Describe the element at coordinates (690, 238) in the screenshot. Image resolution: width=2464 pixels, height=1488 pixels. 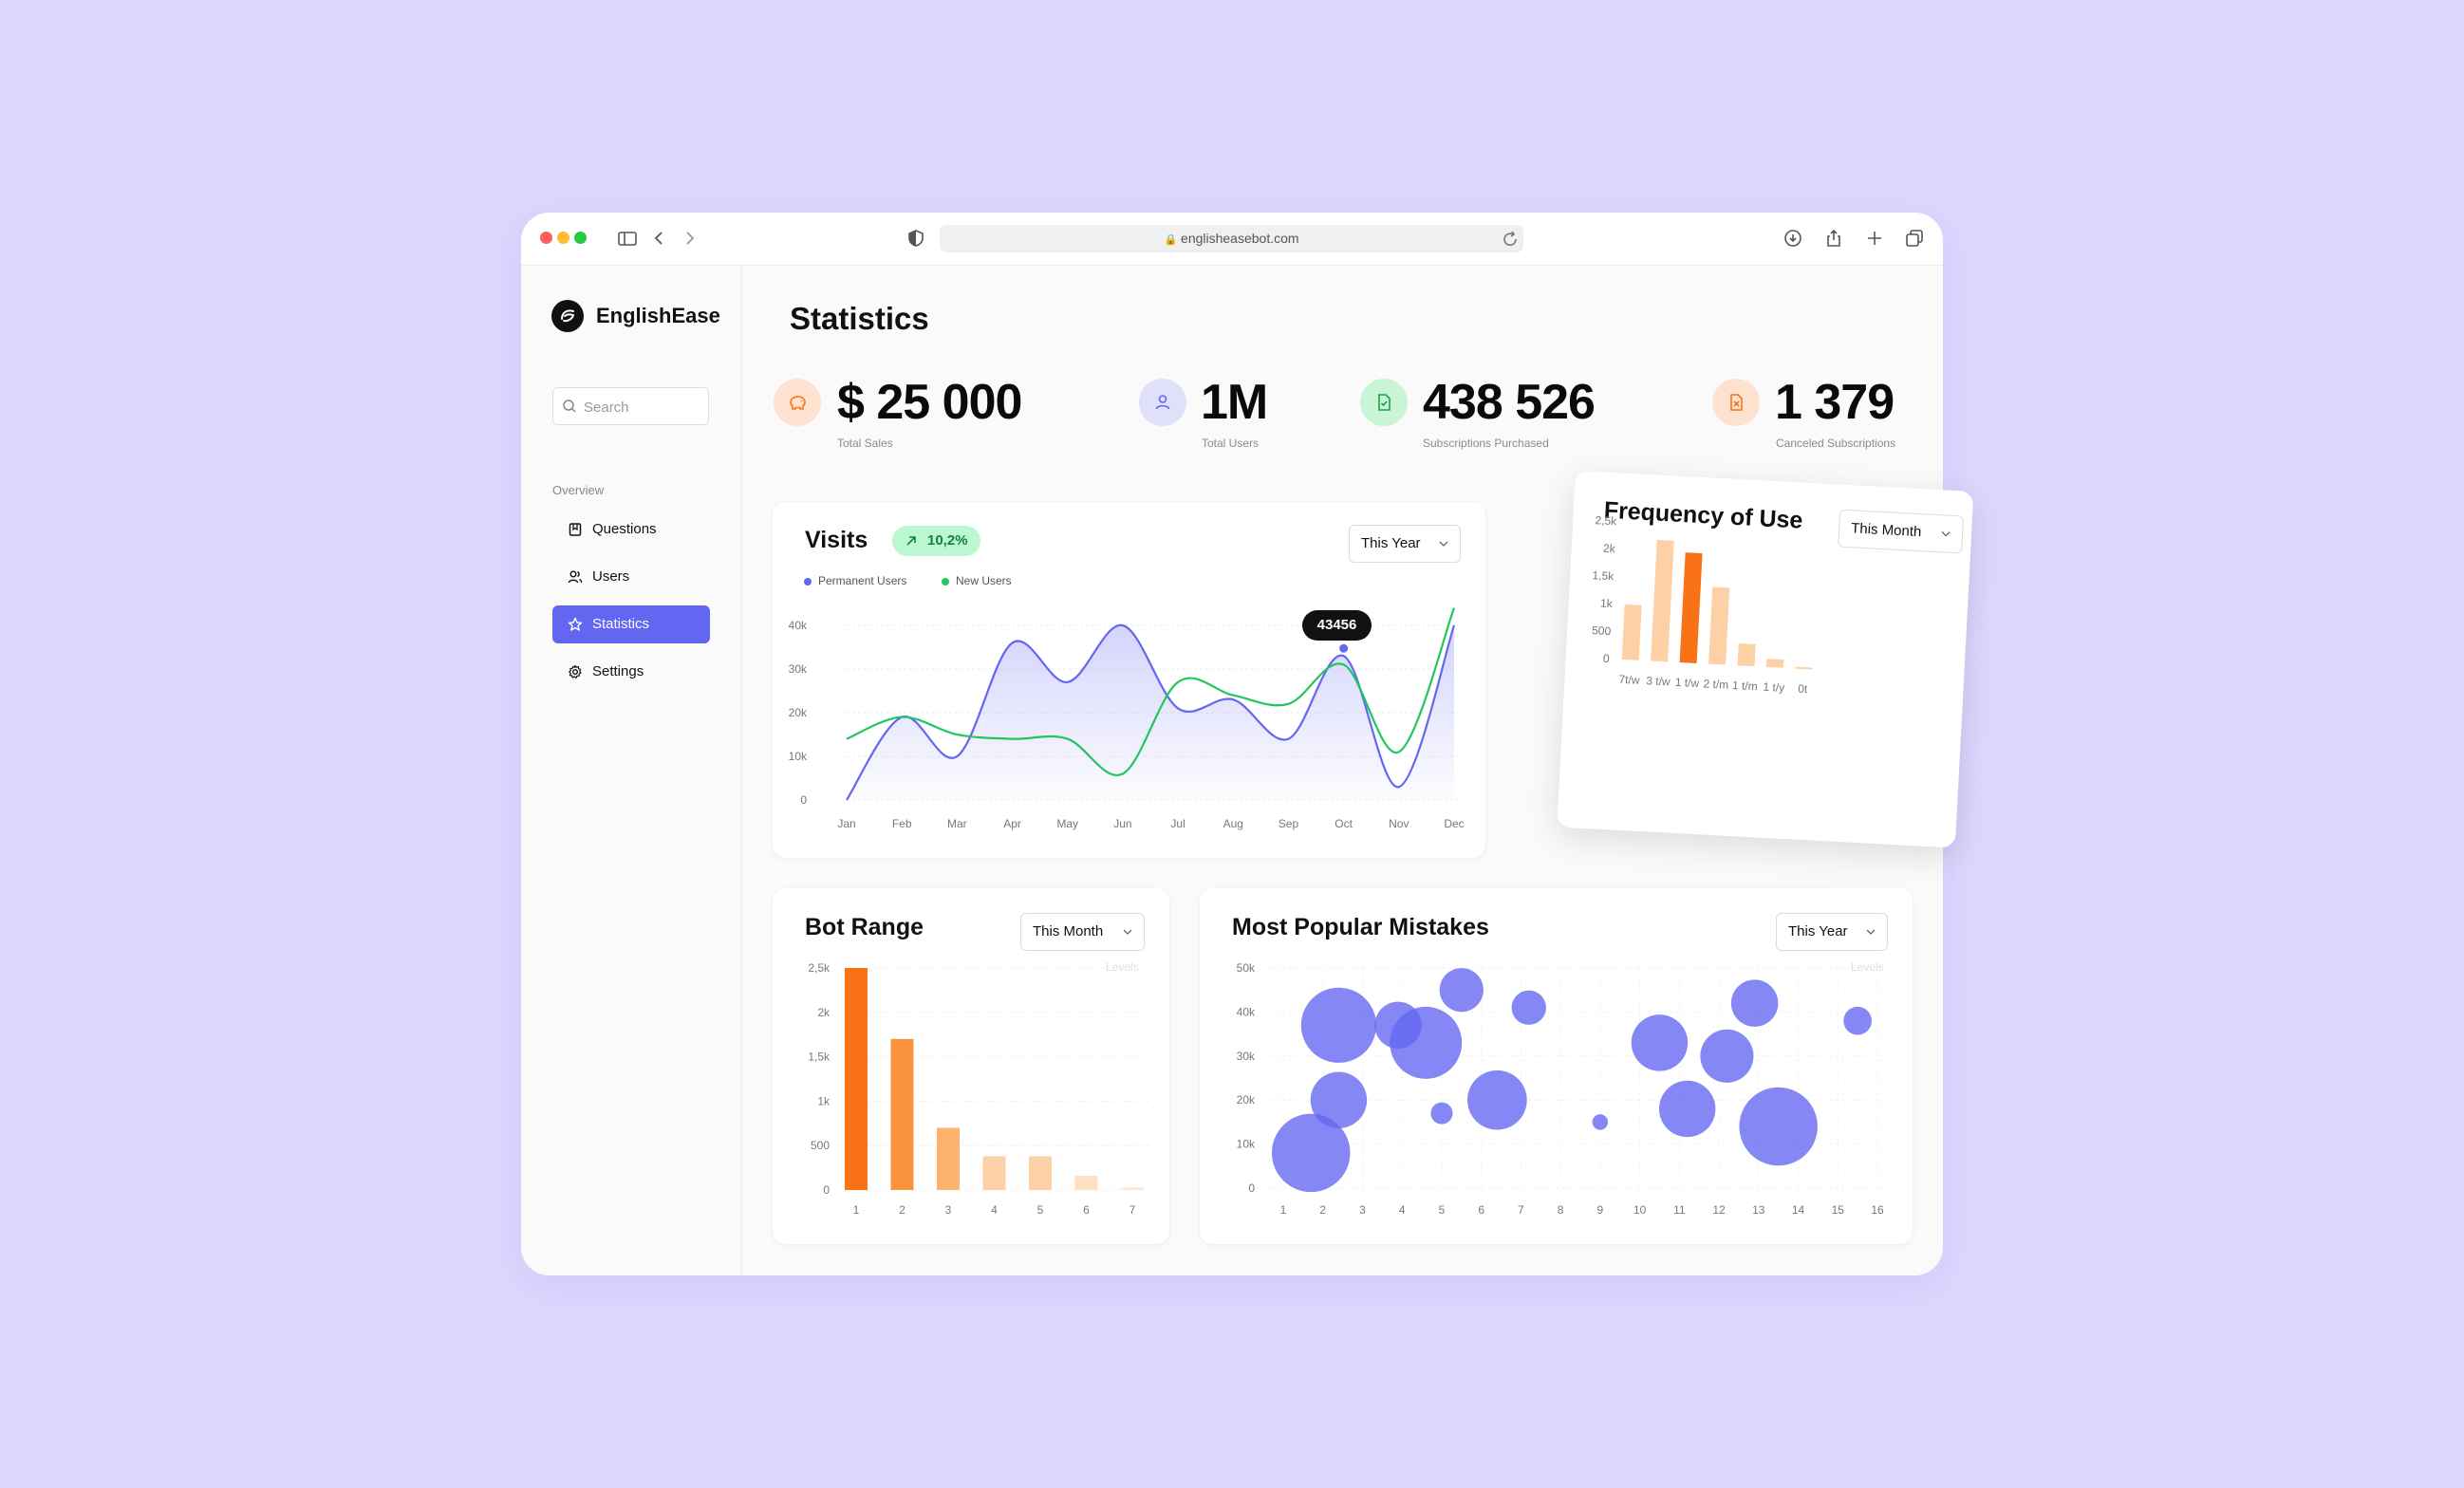
I see `forward-icon` at that location.